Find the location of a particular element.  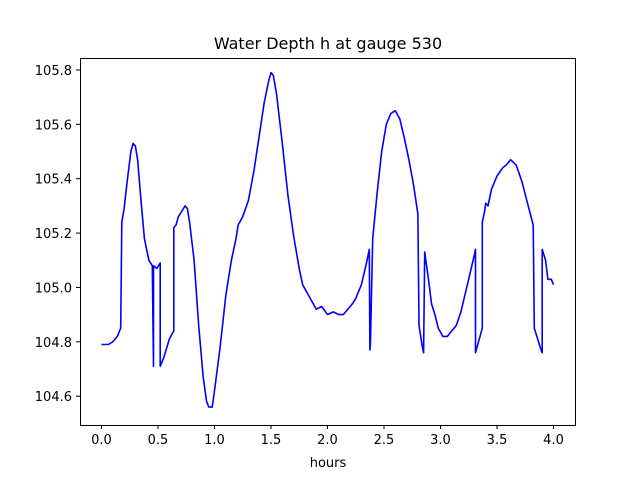

x-axis: 0.0 0.5 1.0 1.5 2.0 2.5 3.0 3.5 4.0 is located at coordinates (327, 436).